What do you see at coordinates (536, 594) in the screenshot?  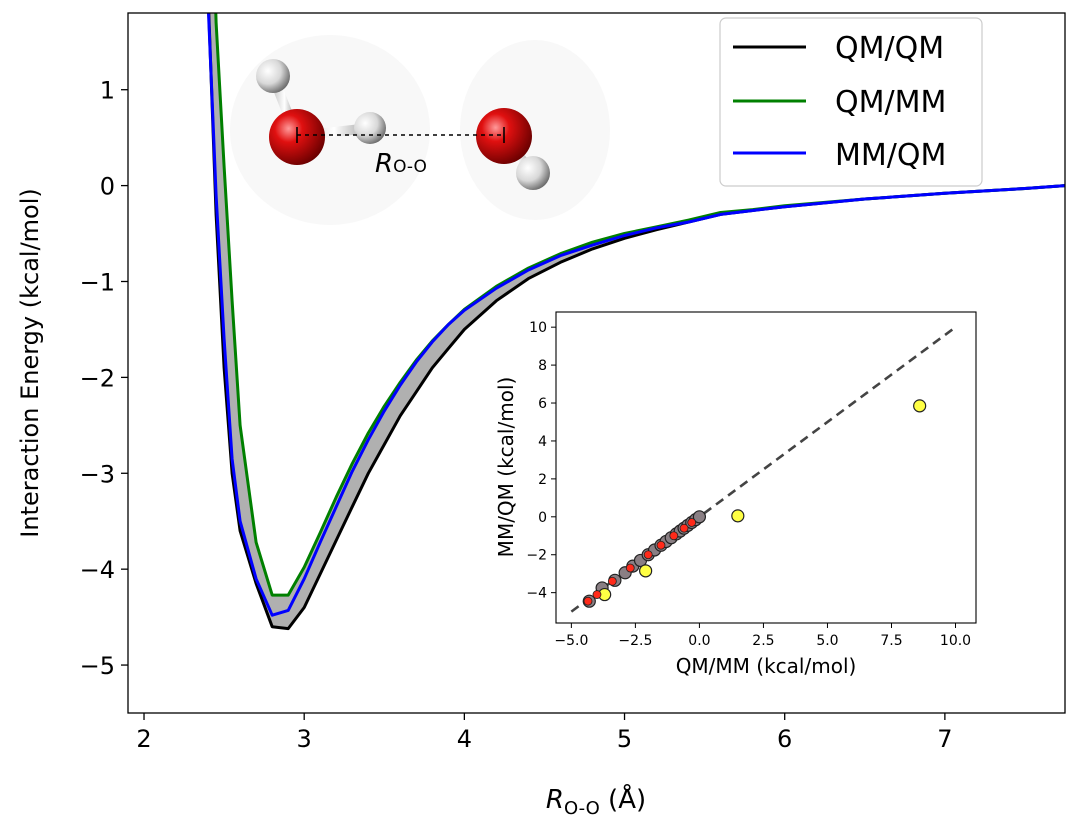 I see `inset-y-tick-label: −4` at bounding box center [536, 594].